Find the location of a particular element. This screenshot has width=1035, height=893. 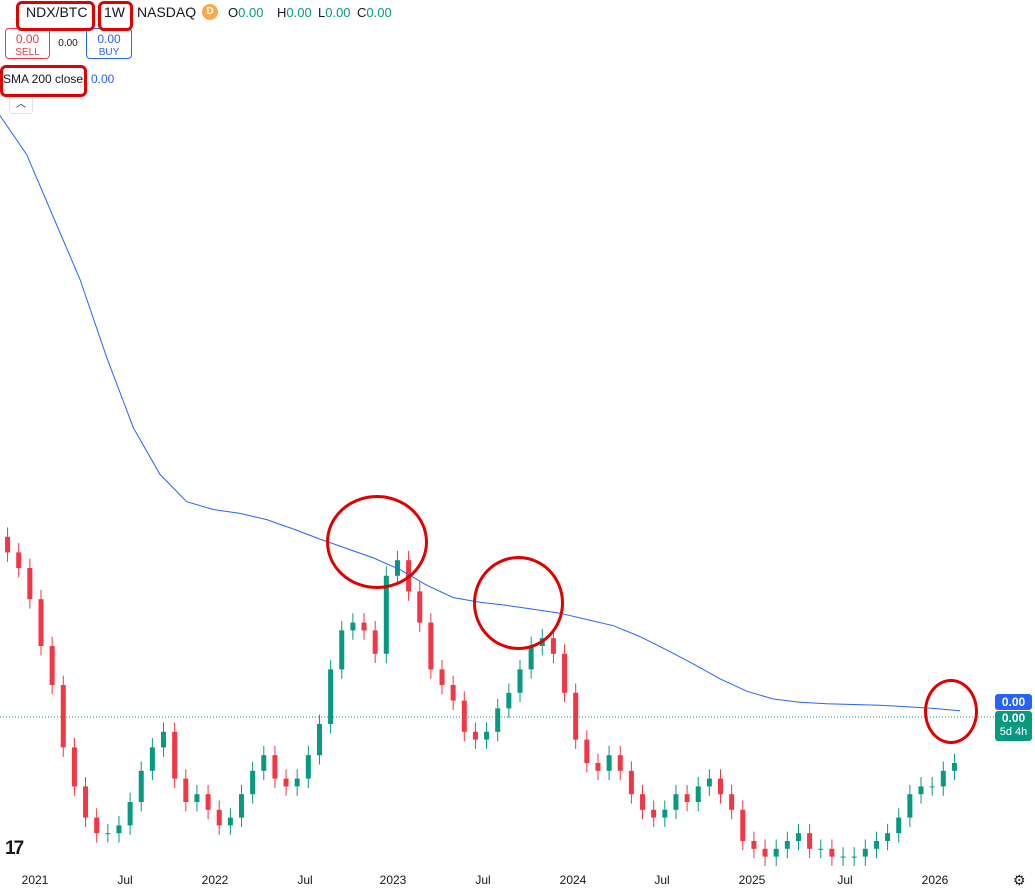

buy-price: 0.00 is located at coordinates (109, 39).